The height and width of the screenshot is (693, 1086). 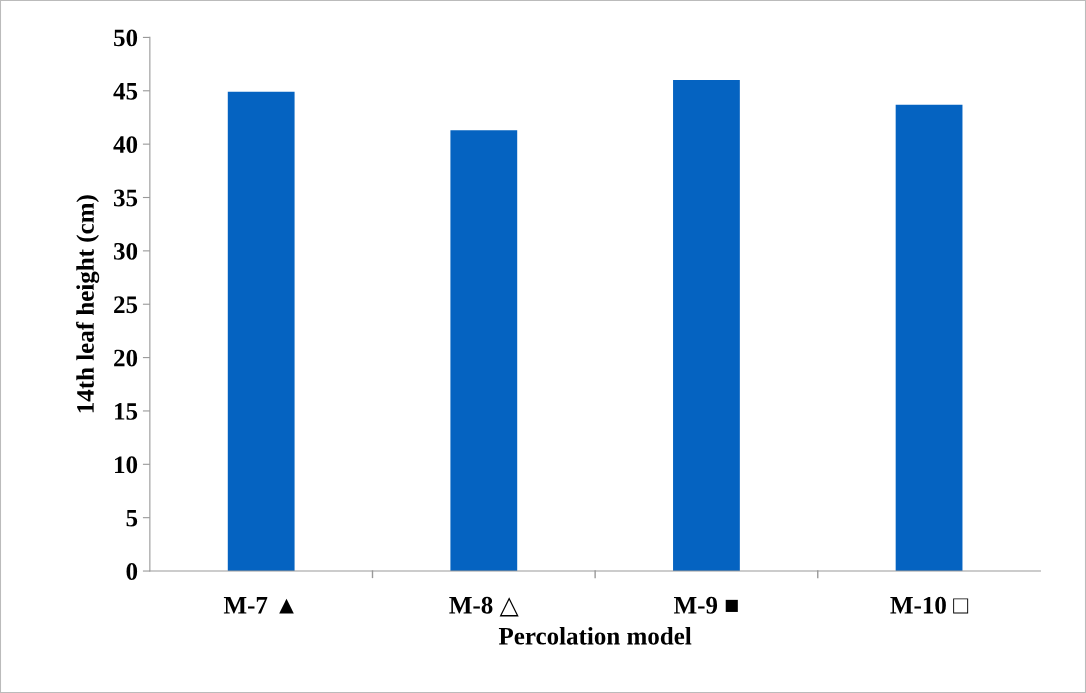 What do you see at coordinates (88, 304) in the screenshot?
I see `y-axis-title: 14th leaf height (cm)` at bounding box center [88, 304].